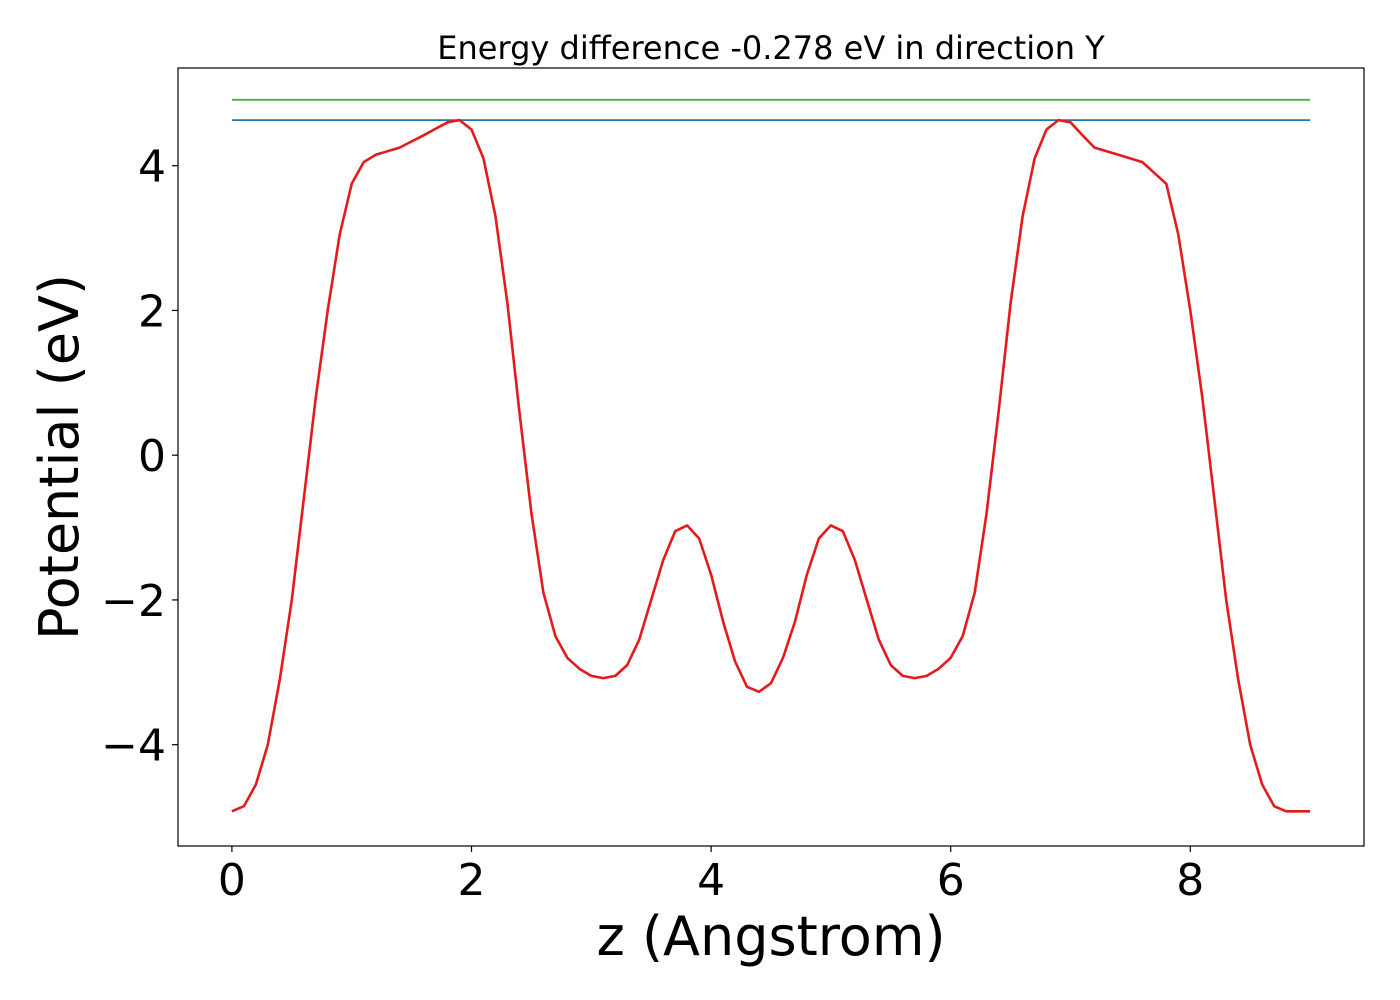 Image resolution: width=1400 pixels, height=1000 pixels. Describe the element at coordinates (951, 880) in the screenshot. I see `x-tick-label: 6` at that location.